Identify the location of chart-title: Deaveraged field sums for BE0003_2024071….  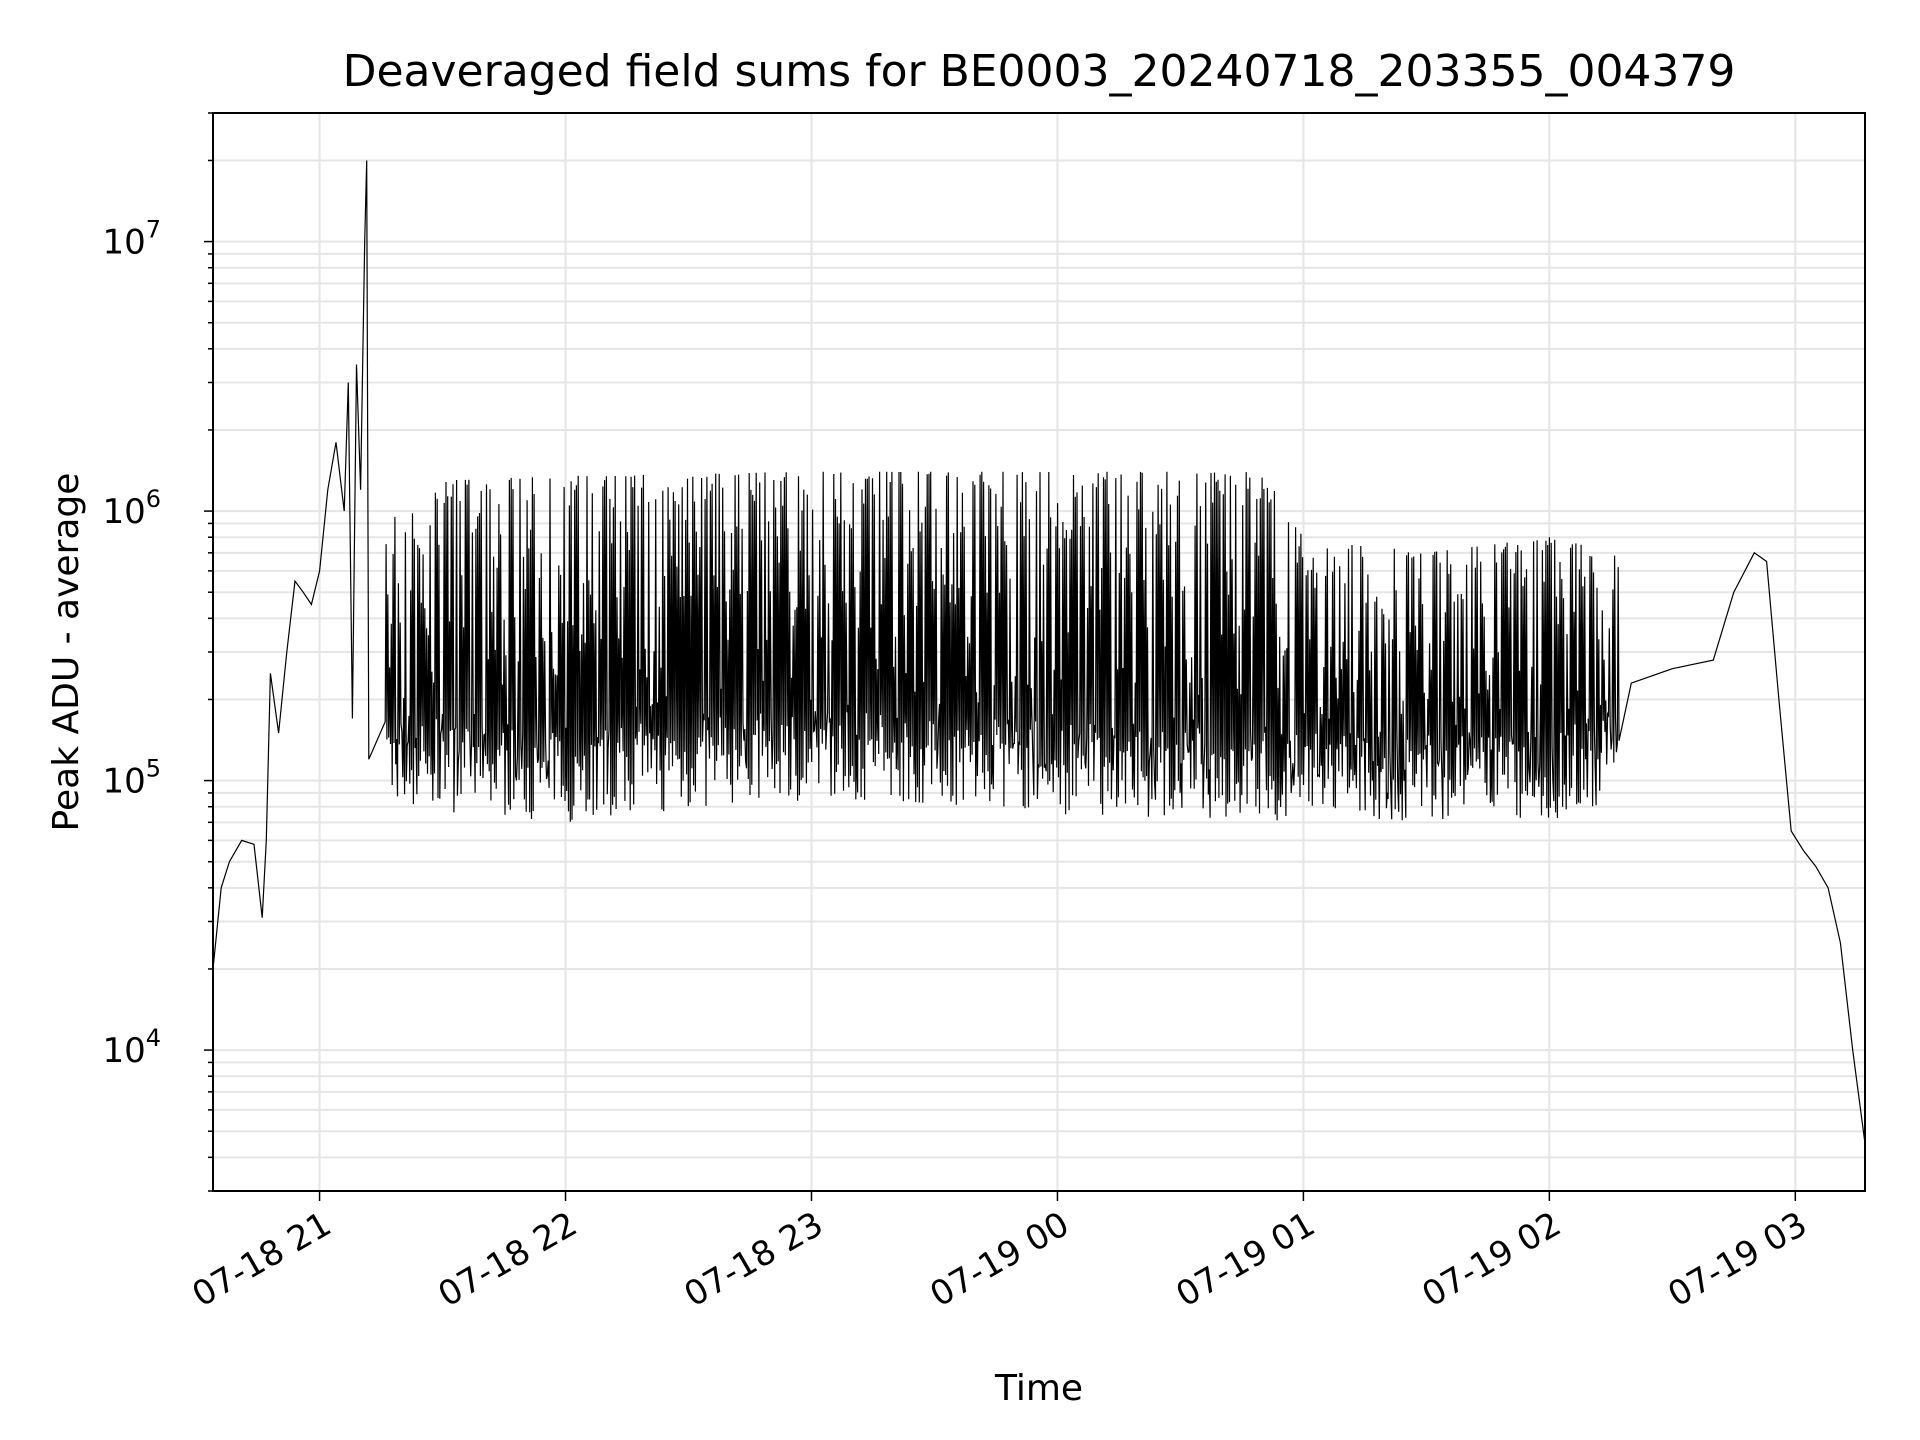
(1039, 71).